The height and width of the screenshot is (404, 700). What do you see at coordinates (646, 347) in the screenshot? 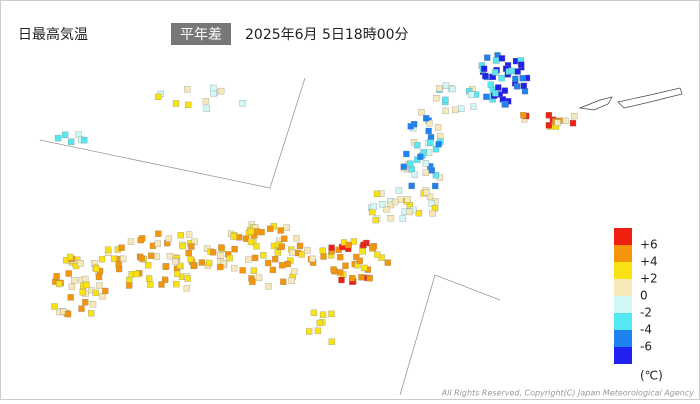
I see `legend-label: -6` at bounding box center [646, 347].